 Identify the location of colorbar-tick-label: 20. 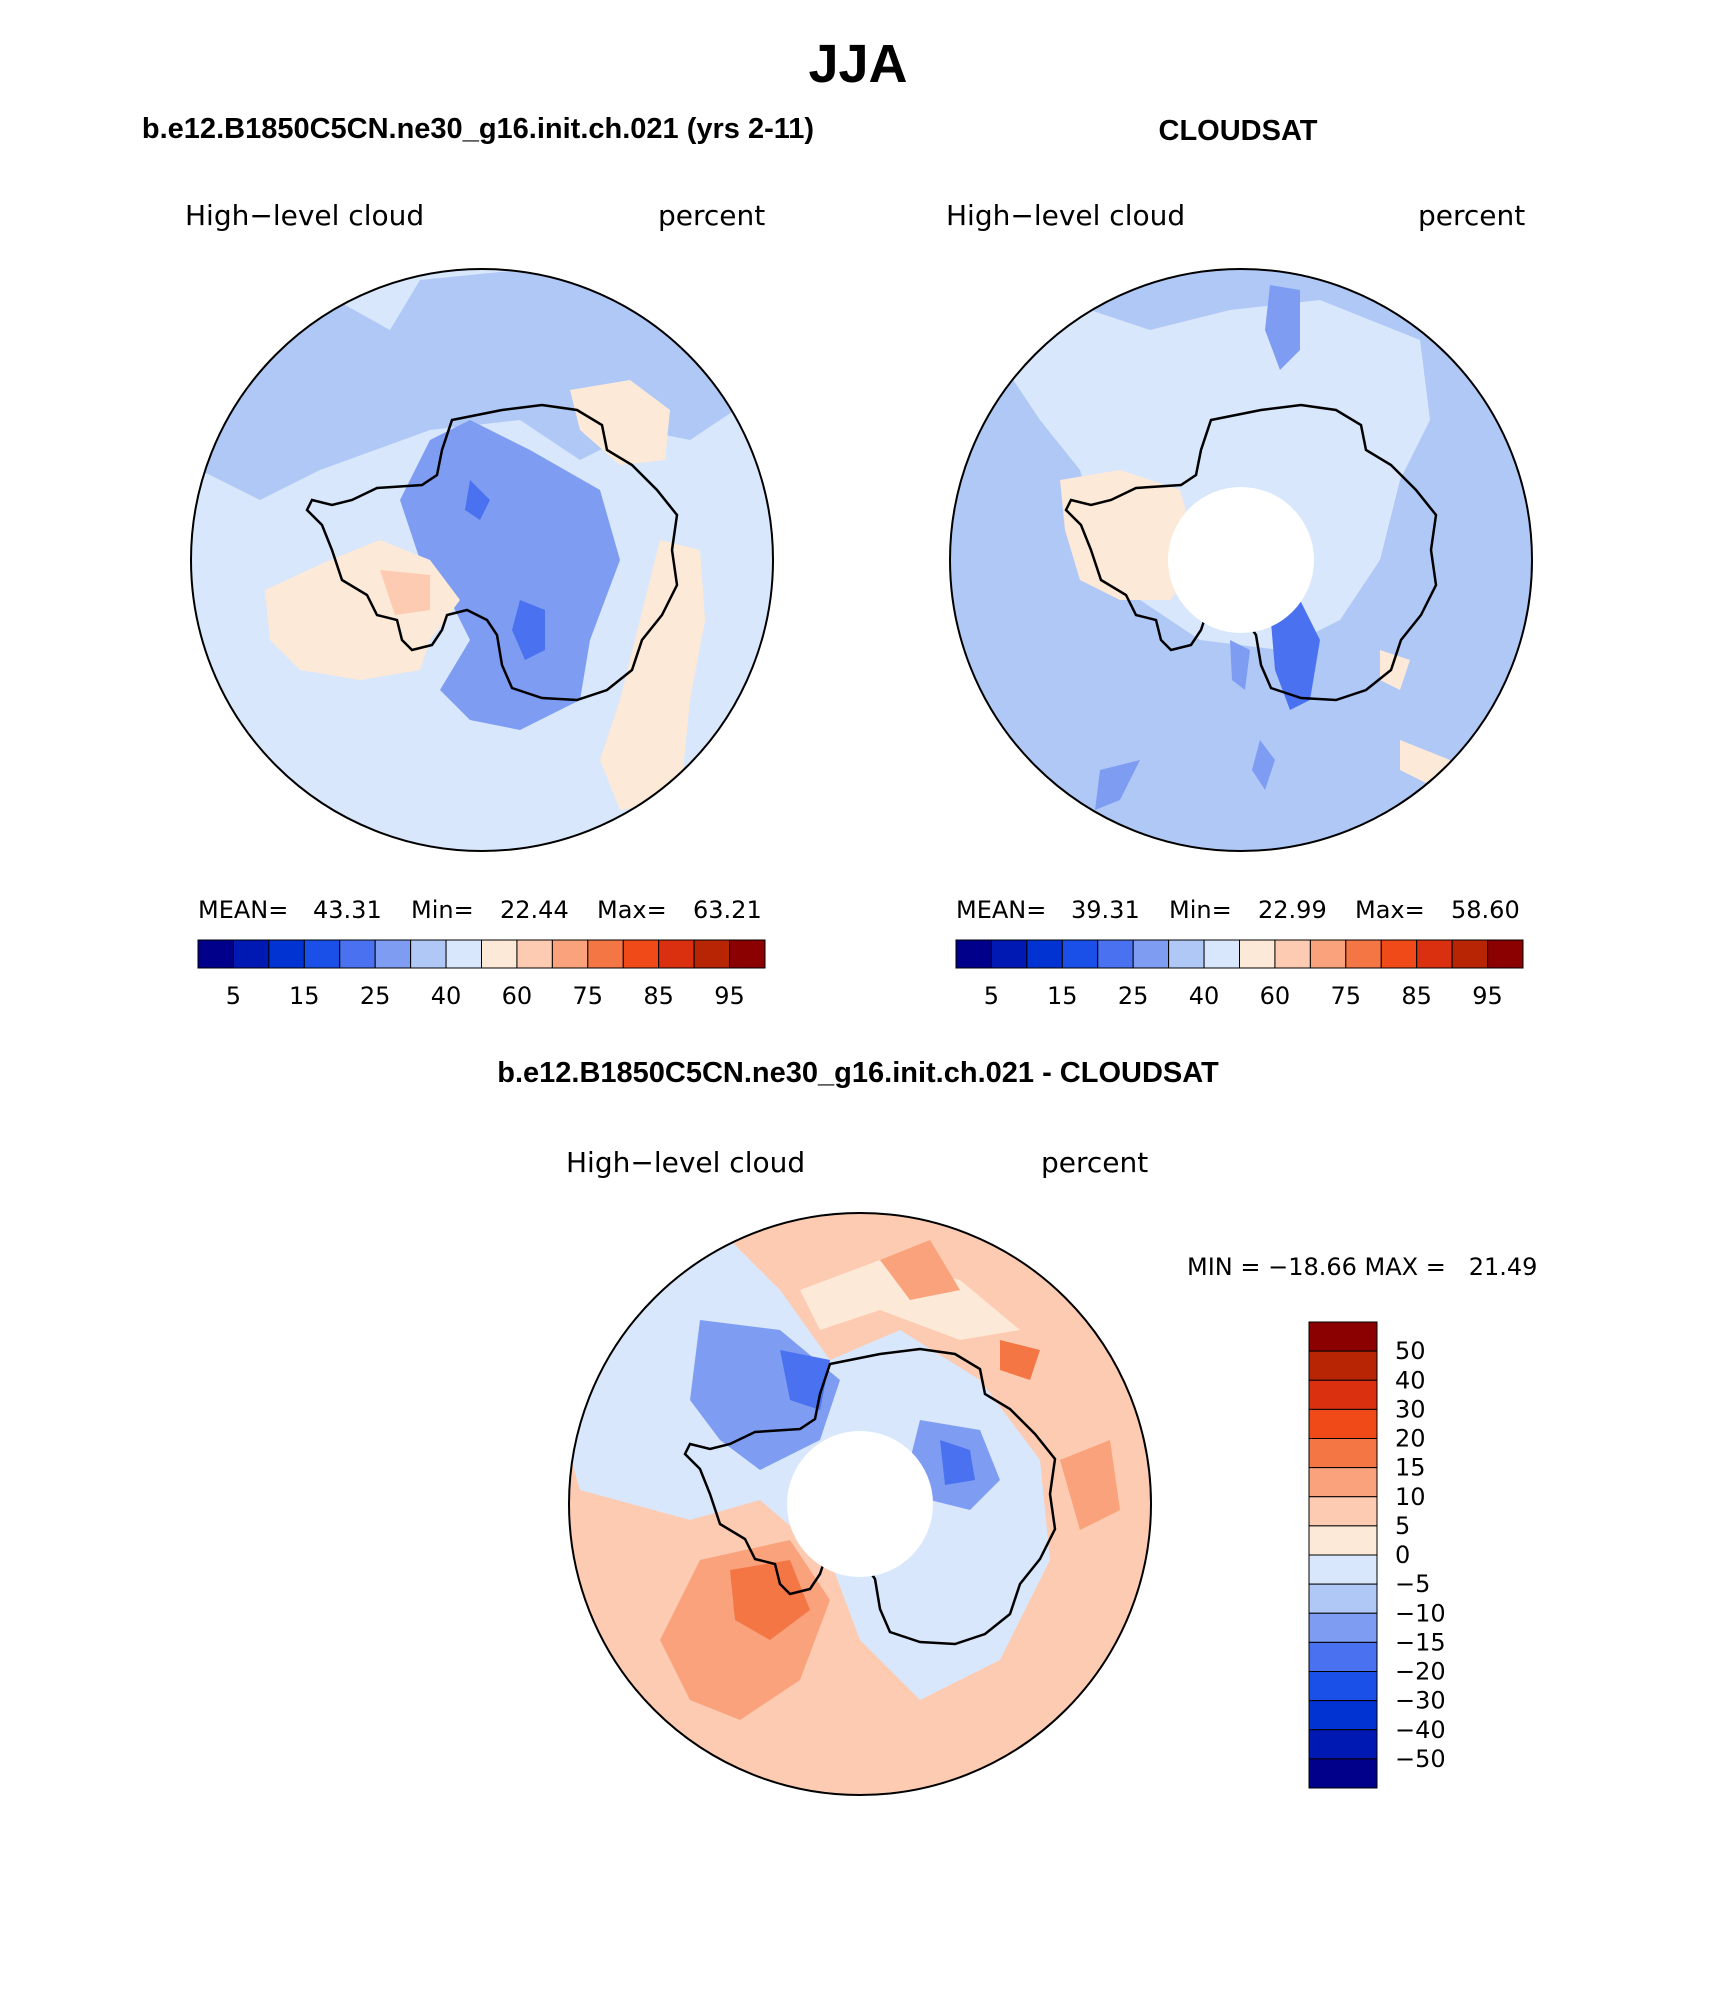
(1410, 1439).